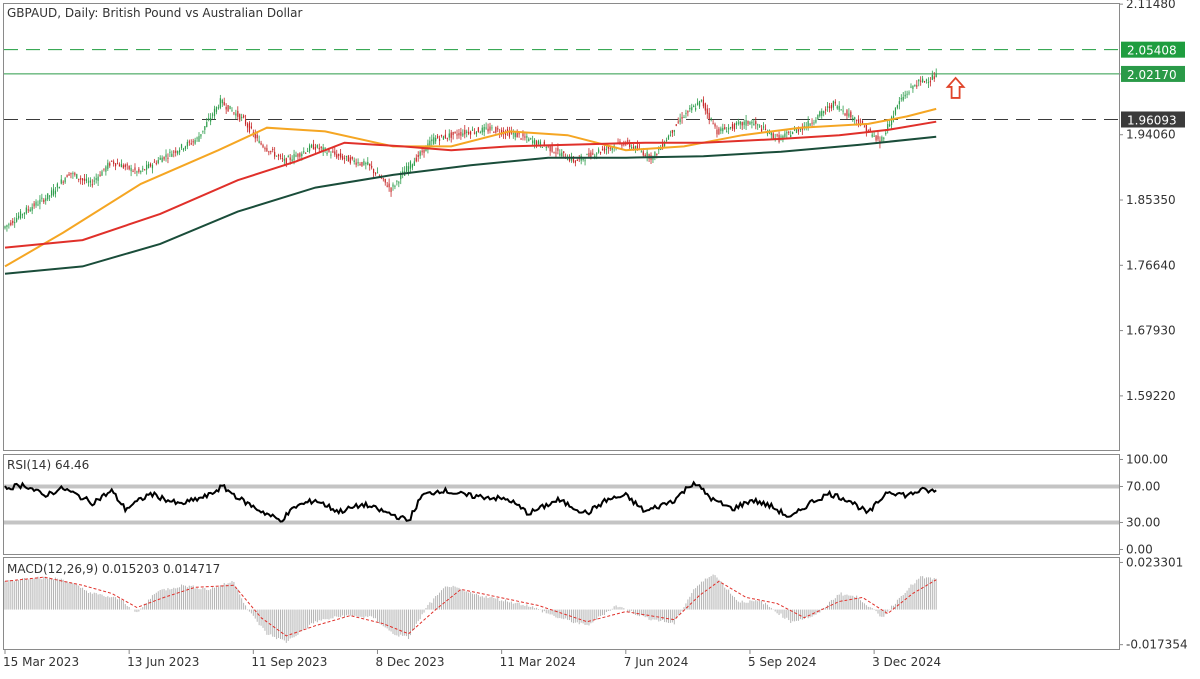 The width and height of the screenshot is (1200, 679). I want to click on macd-title: MACD(12,26,9) 0.015203 0.014717, so click(113, 569).